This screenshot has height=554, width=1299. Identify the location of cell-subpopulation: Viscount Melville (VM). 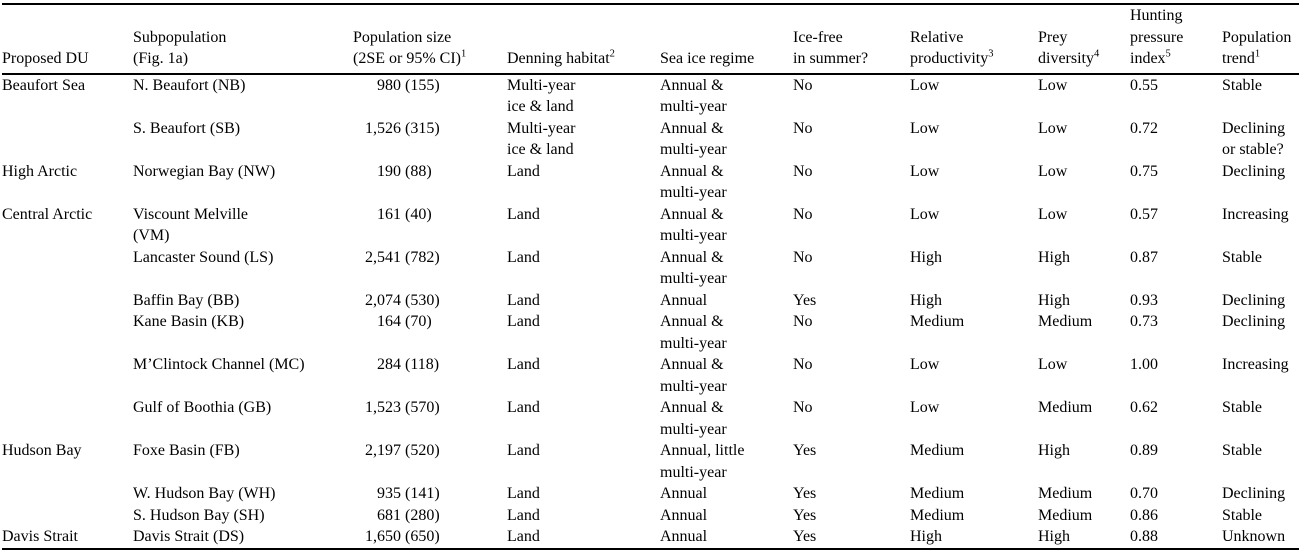
(191, 225).